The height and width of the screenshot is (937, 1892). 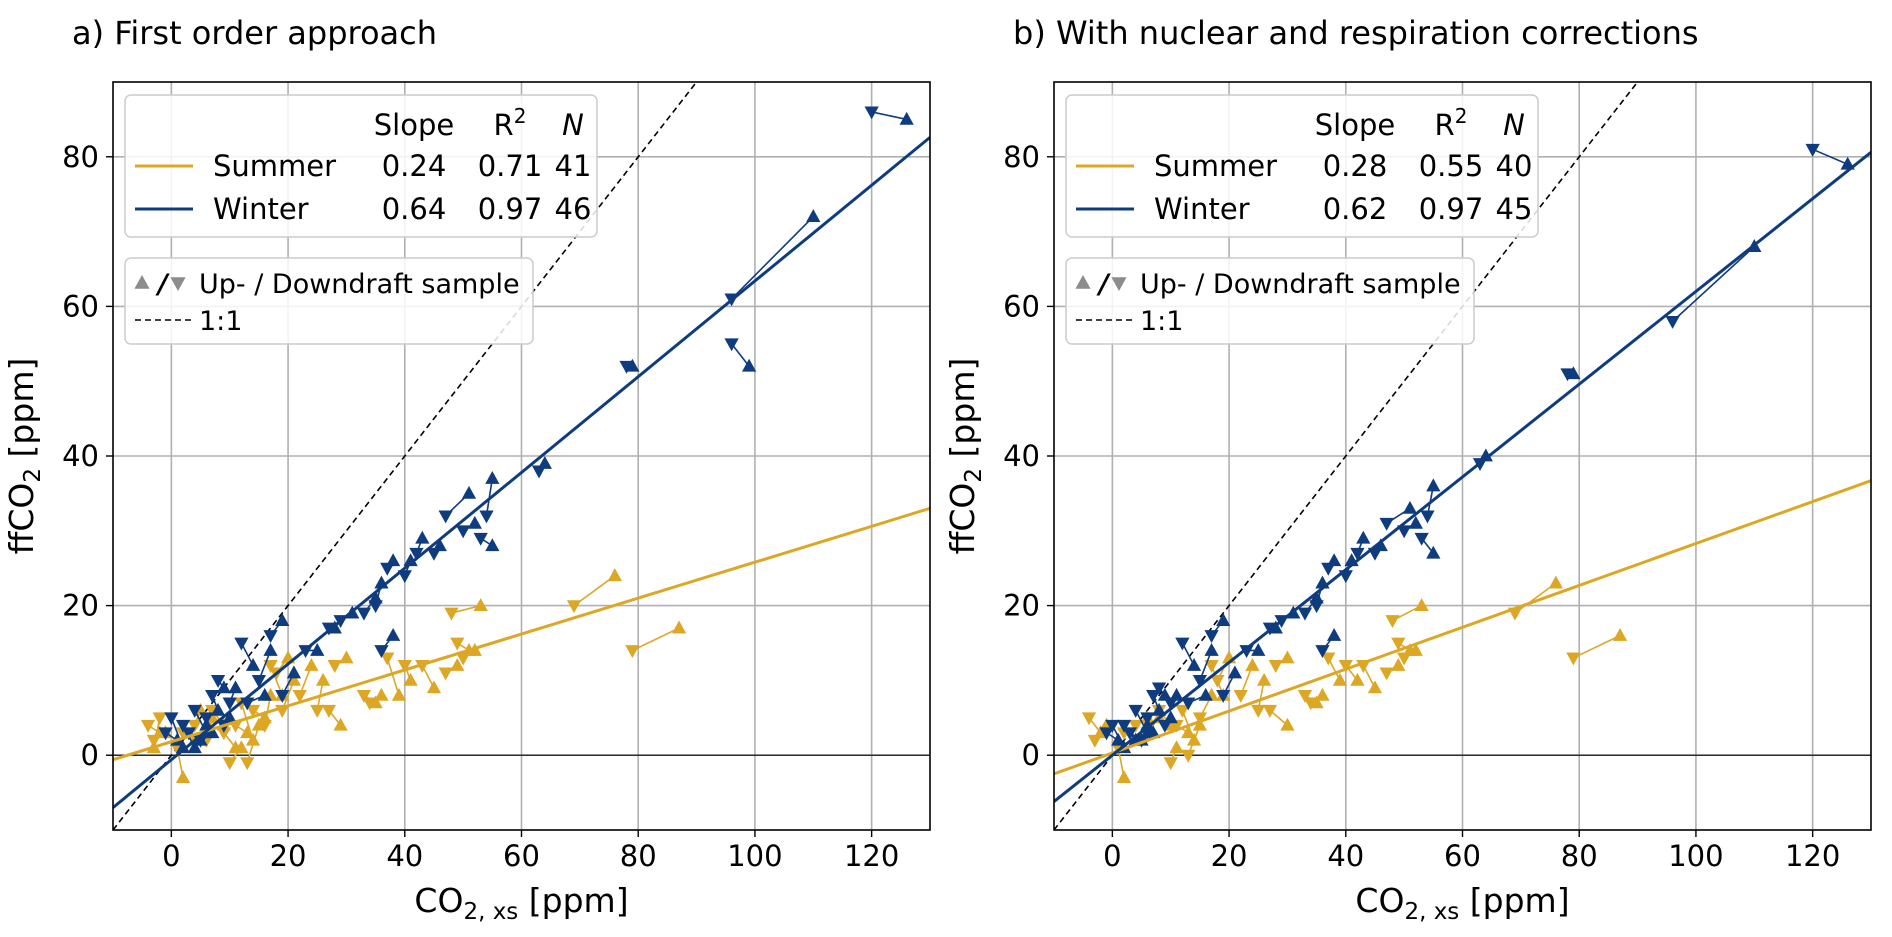 What do you see at coordinates (510, 123) in the screenshot?
I see `legend-header-r2: R2` at bounding box center [510, 123].